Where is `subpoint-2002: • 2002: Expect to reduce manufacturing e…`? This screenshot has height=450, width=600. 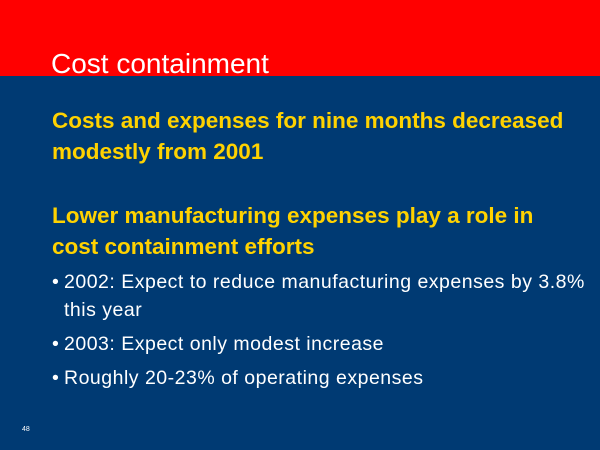 subpoint-2002: • 2002: Expect to reduce manufacturing e… is located at coordinates (320, 296).